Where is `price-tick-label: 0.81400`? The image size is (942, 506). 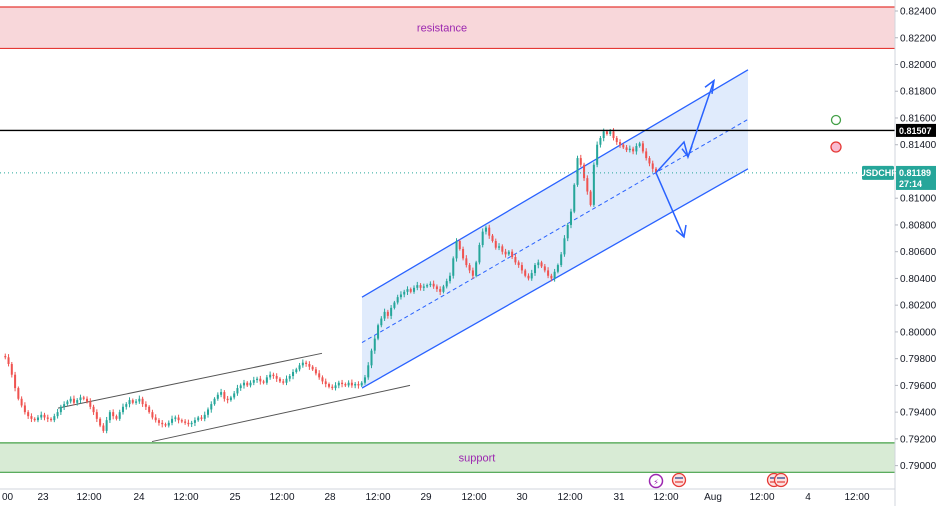
price-tick-label: 0.81400 is located at coordinates (918, 145).